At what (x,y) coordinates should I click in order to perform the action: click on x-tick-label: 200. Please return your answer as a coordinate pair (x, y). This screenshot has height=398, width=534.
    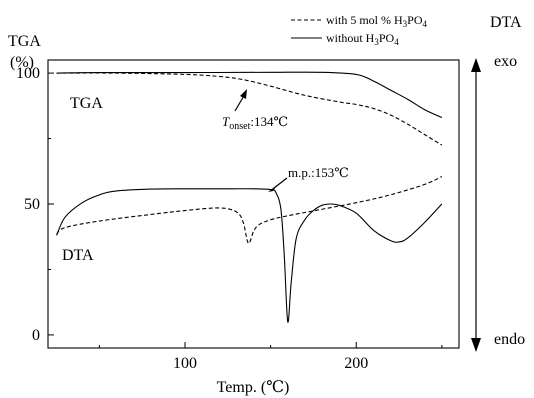
    Looking at the image, I should click on (356, 363).